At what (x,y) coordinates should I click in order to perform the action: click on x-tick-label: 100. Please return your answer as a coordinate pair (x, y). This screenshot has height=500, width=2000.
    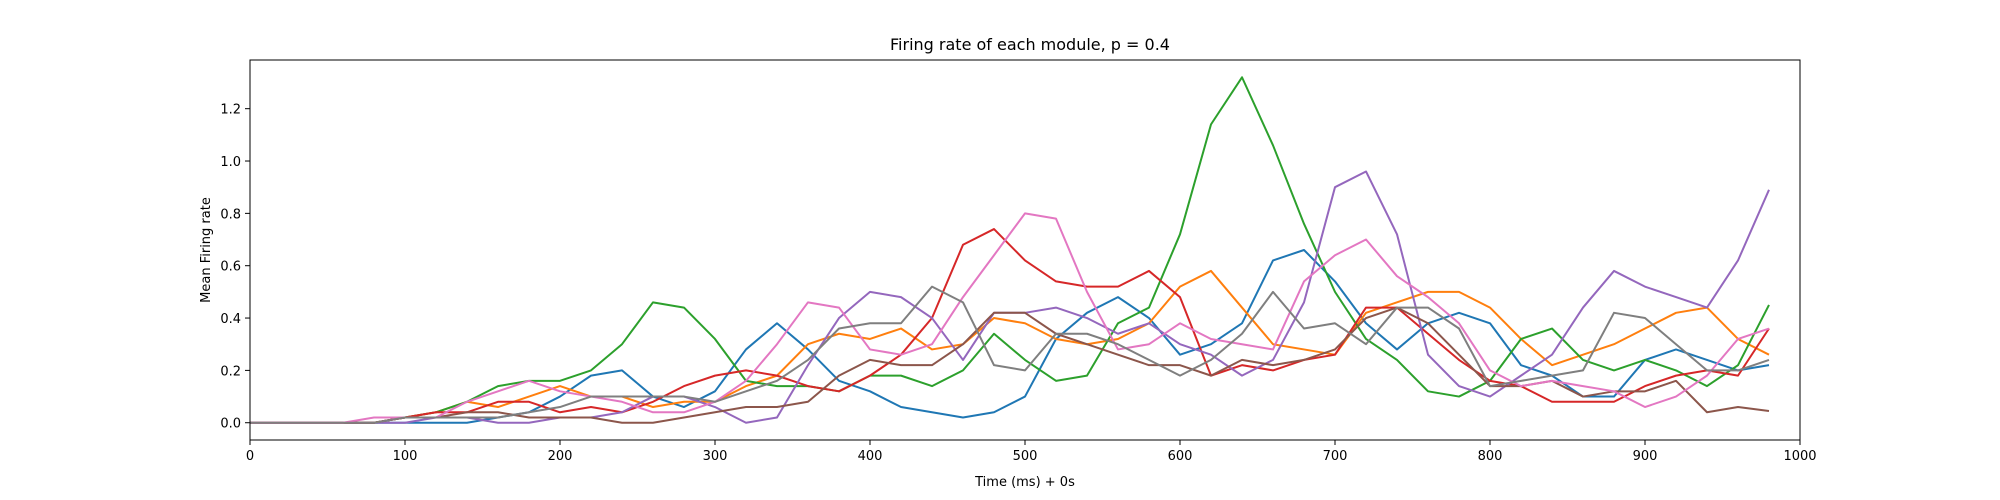
    Looking at the image, I should click on (405, 456).